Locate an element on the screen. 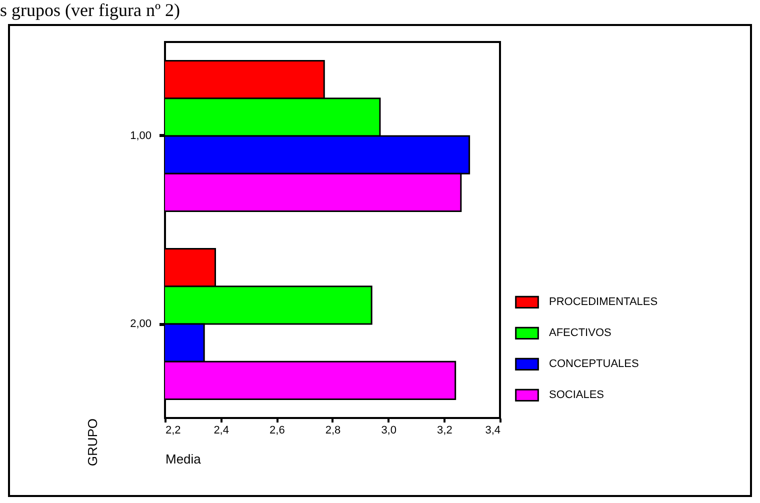 This screenshot has height=503, width=760. x-tick-label: 3,4 is located at coordinates (492, 430).